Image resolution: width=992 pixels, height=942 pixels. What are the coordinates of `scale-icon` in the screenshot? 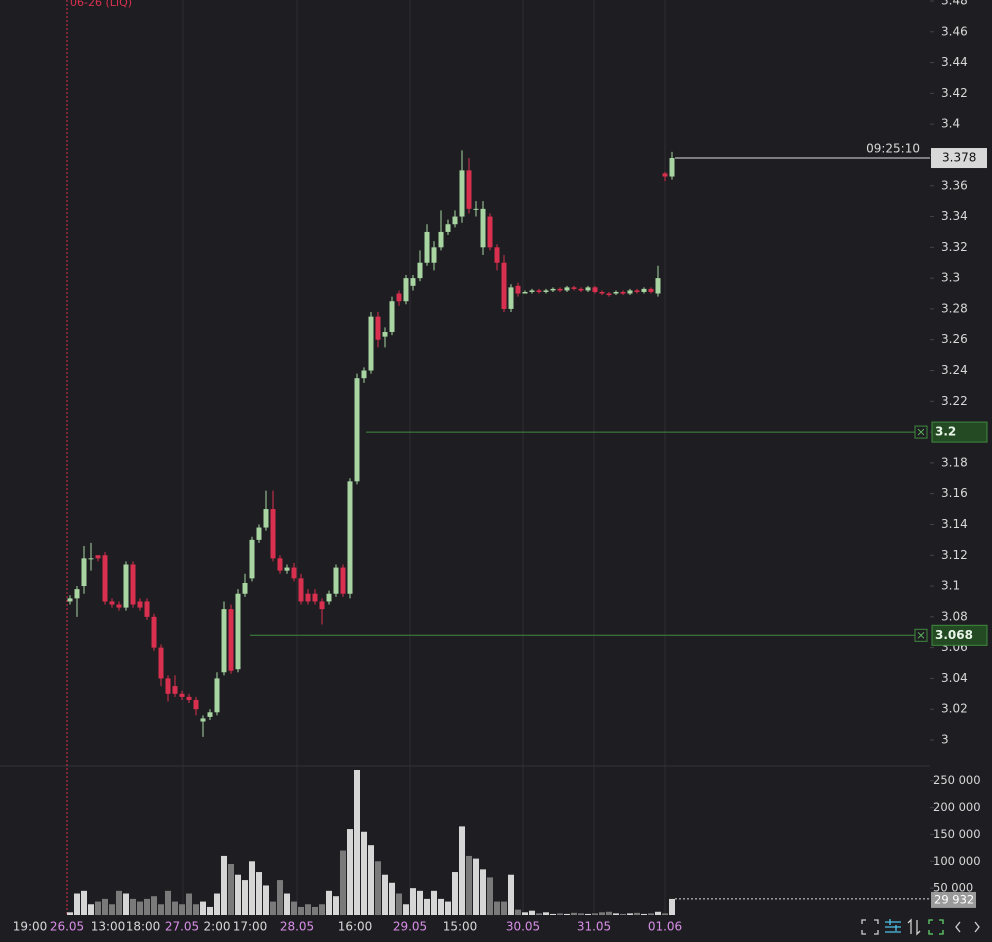 It's located at (914, 927).